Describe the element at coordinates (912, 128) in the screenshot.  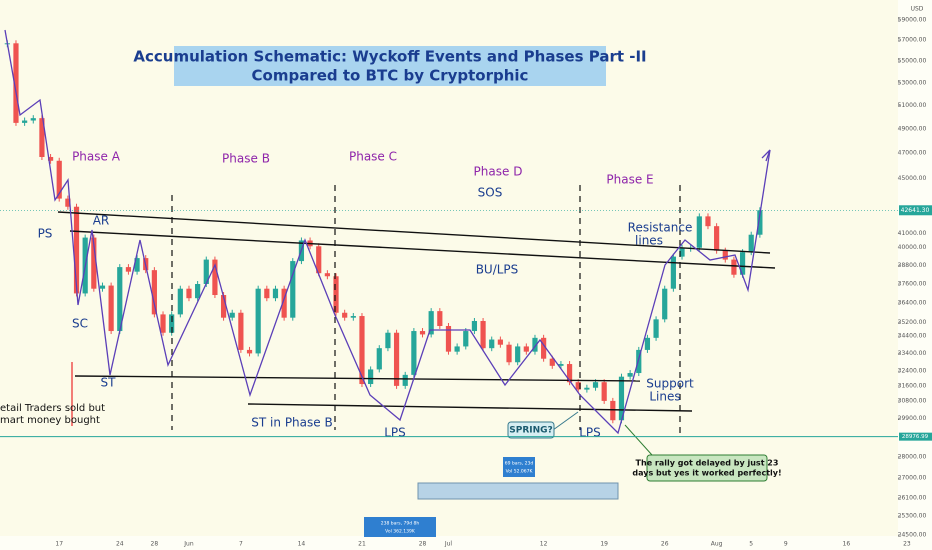
I see `y-tick-label: 49000.00` at that location.